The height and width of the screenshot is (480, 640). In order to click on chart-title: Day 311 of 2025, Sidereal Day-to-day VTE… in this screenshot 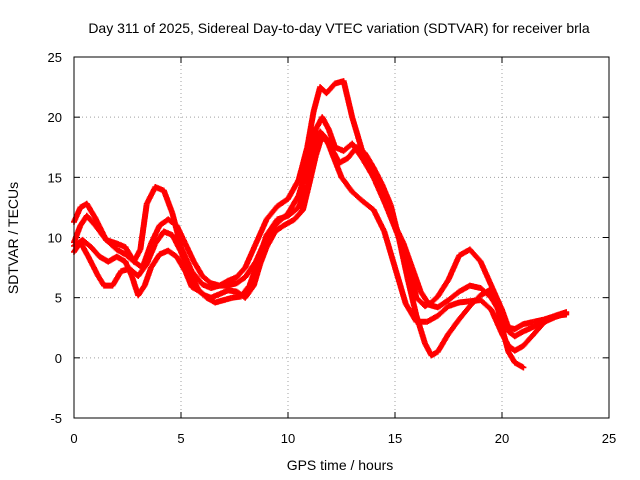, I will do `click(339, 28)`.